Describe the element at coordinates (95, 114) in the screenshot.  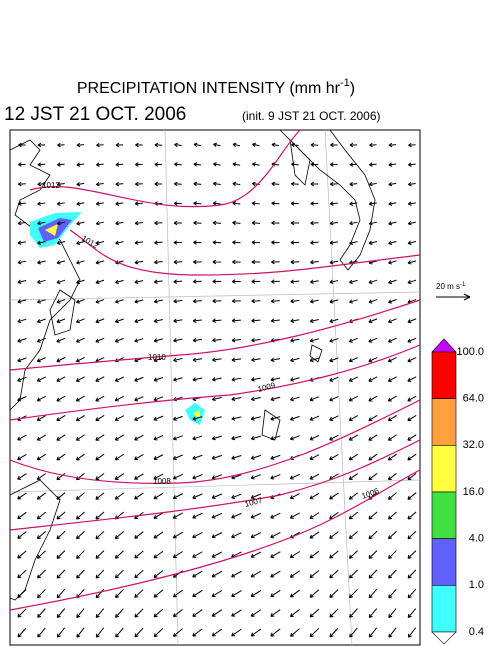
I see `valid-time: 12 JST 21 OCT. 2006` at that location.